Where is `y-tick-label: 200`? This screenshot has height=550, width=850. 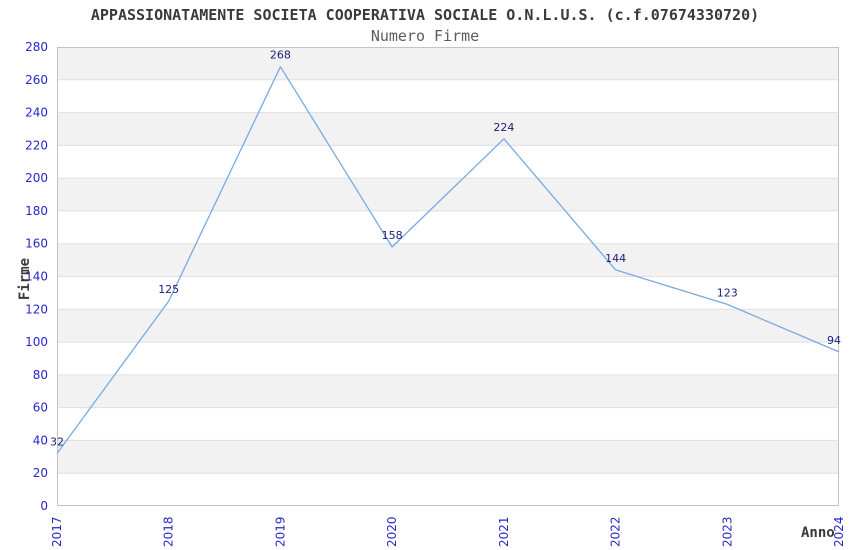
y-tick-label: 200 is located at coordinates (36, 178).